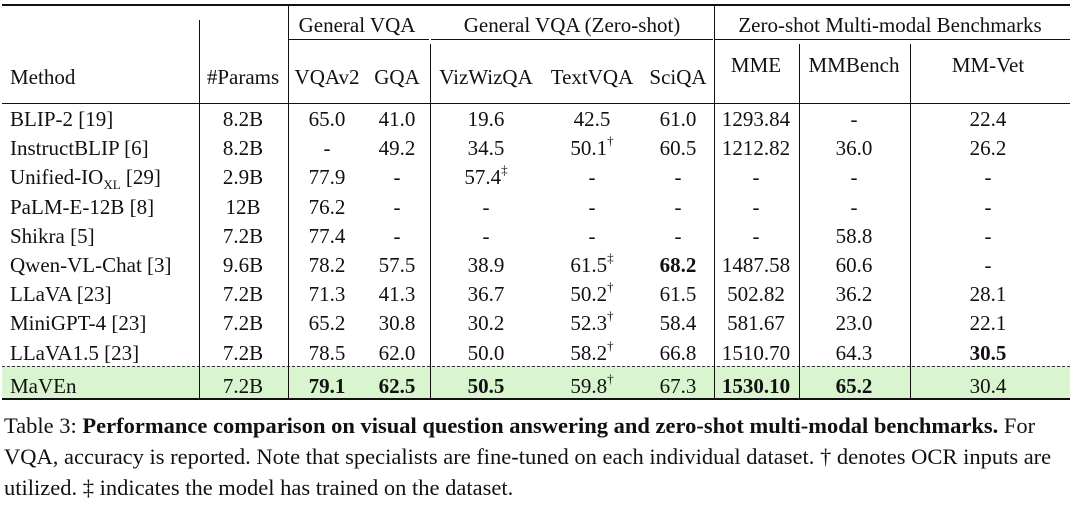 This screenshot has width=1080, height=505. What do you see at coordinates (327, 177) in the screenshot?
I see `cell-value: 77.9` at bounding box center [327, 177].